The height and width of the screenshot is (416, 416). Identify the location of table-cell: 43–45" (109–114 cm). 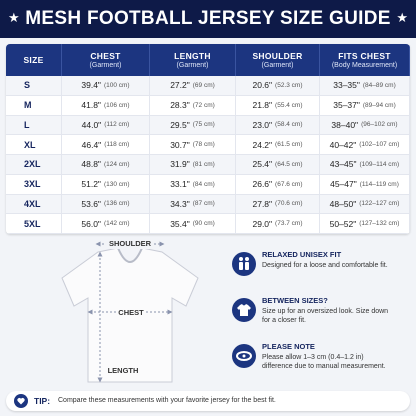
(365, 165).